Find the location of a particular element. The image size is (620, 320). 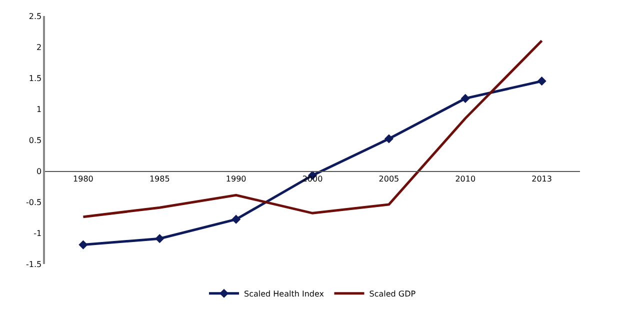

x-tick-label: 1980 is located at coordinates (83, 179).